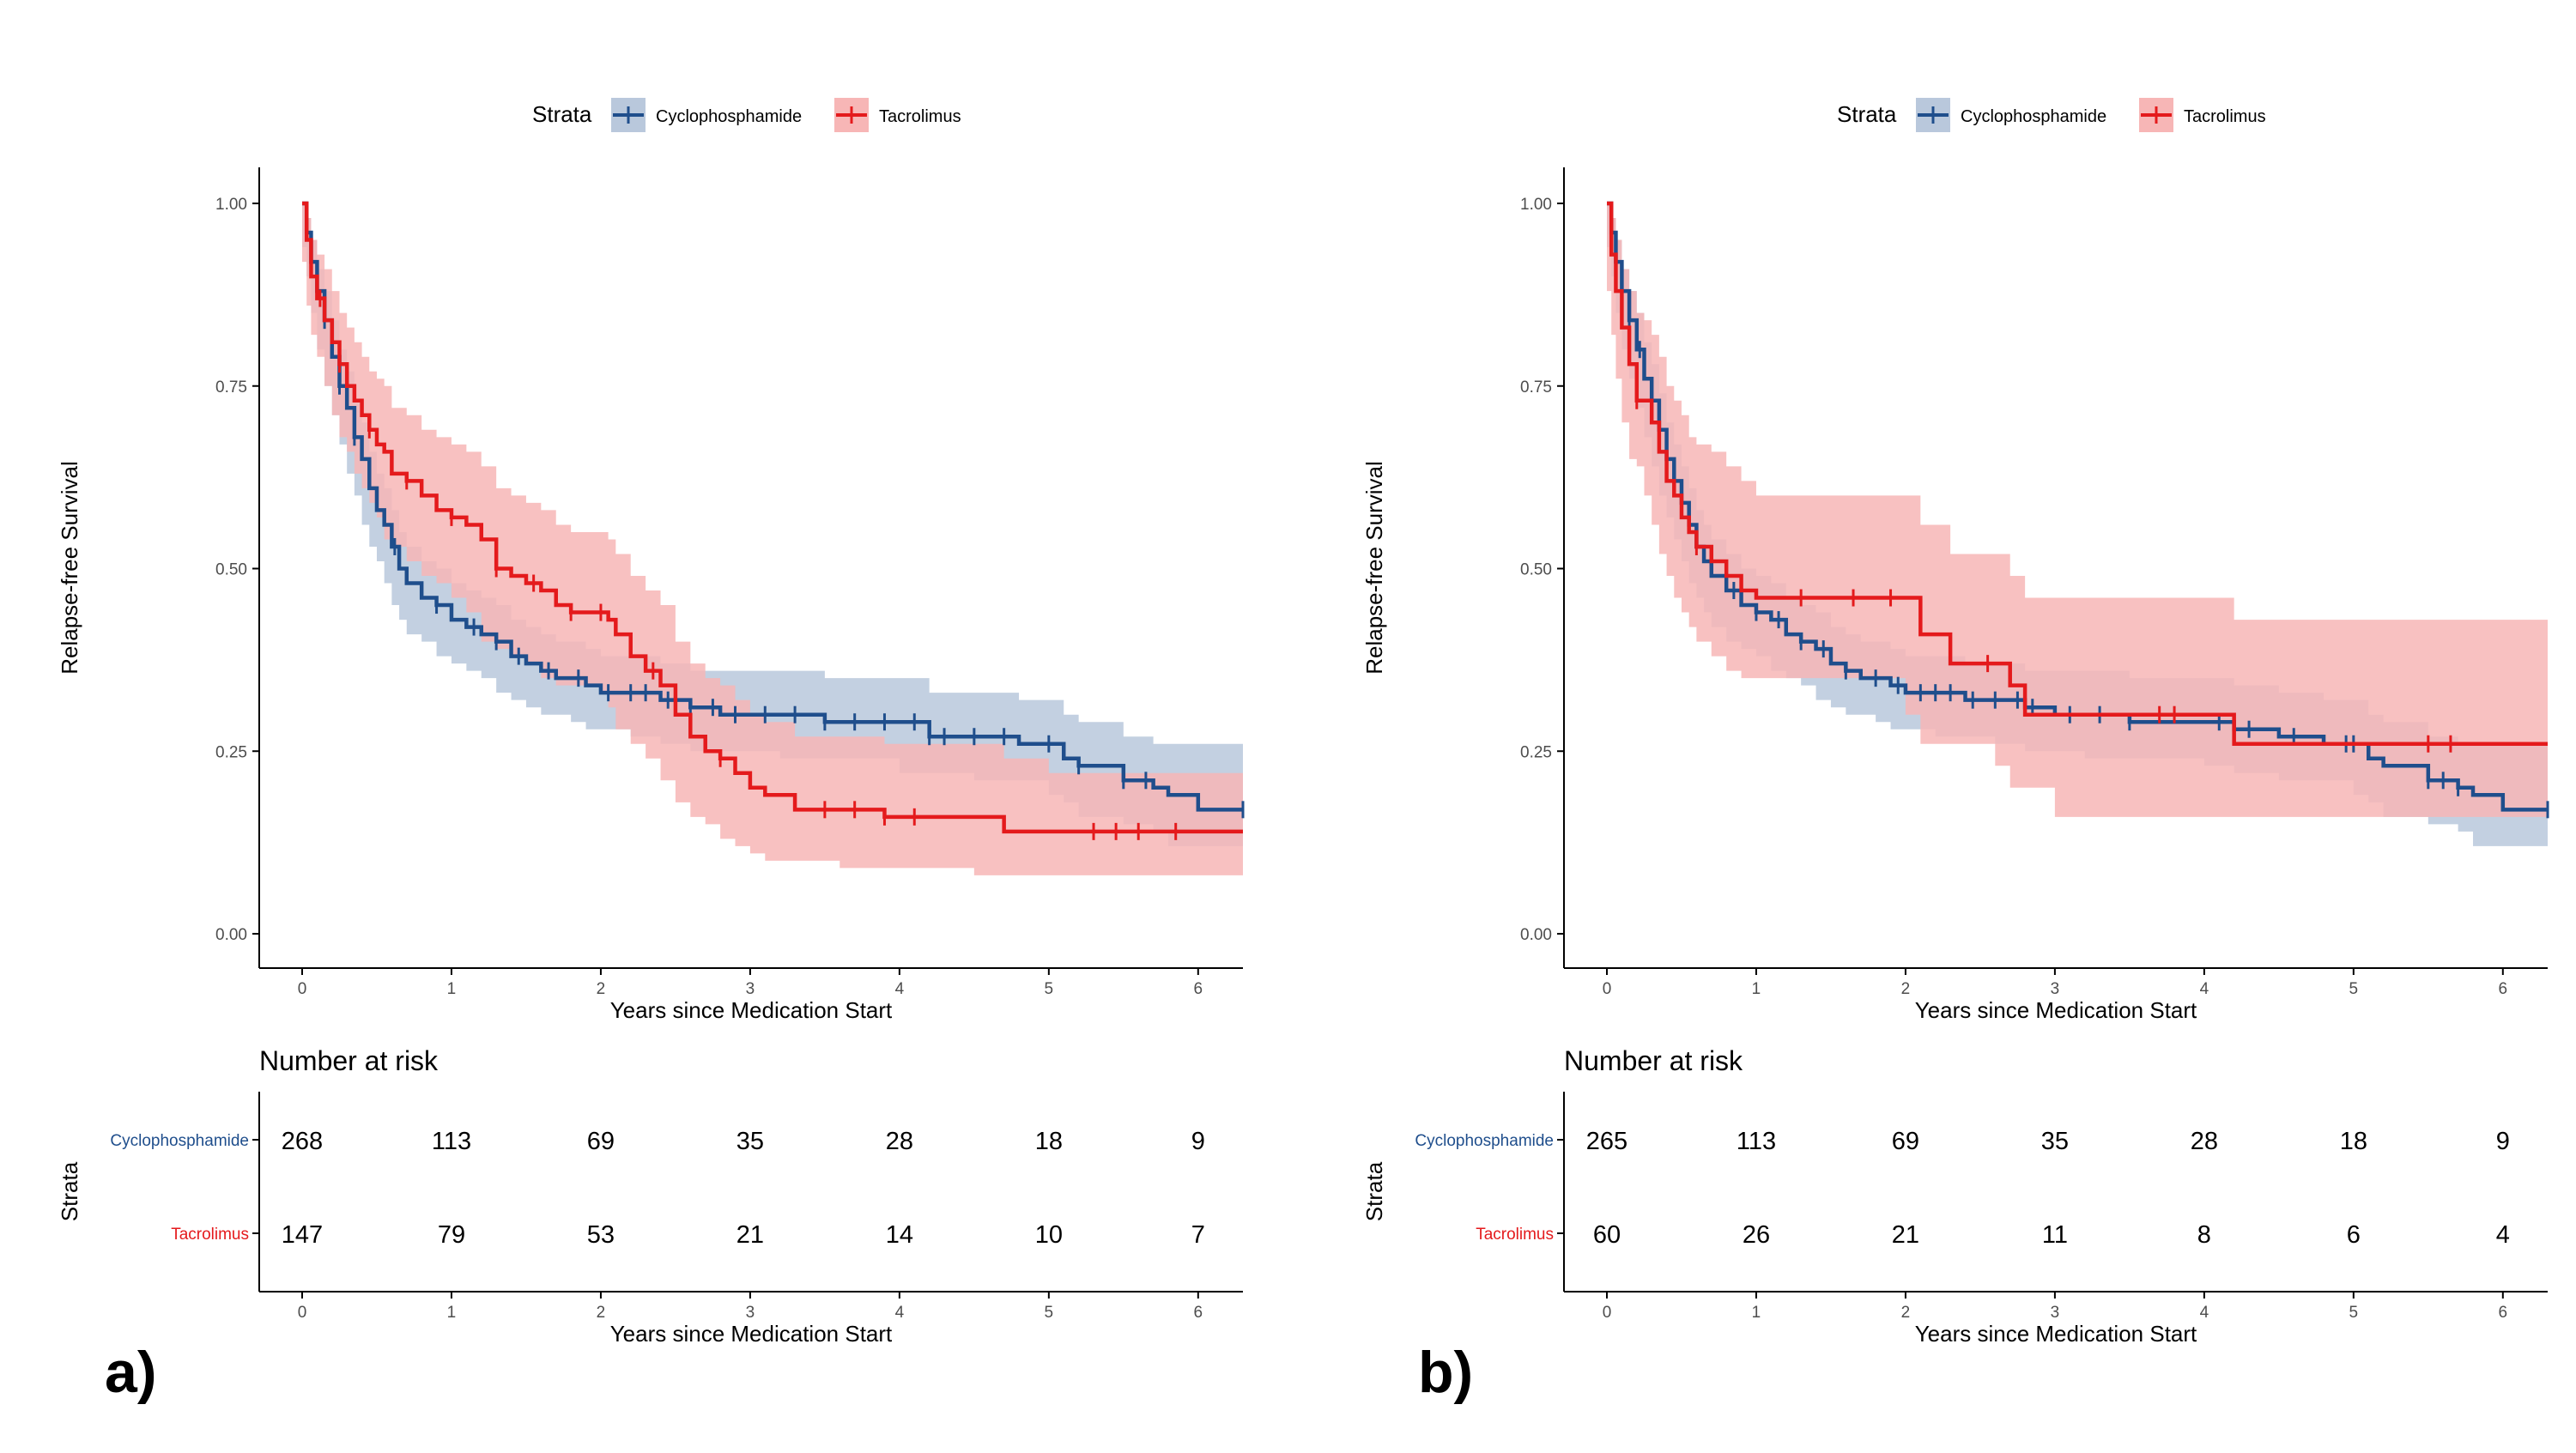 This screenshot has height=1453, width=2576. What do you see at coordinates (1049, 1235) in the screenshot?
I see `risk-count: 10` at bounding box center [1049, 1235].